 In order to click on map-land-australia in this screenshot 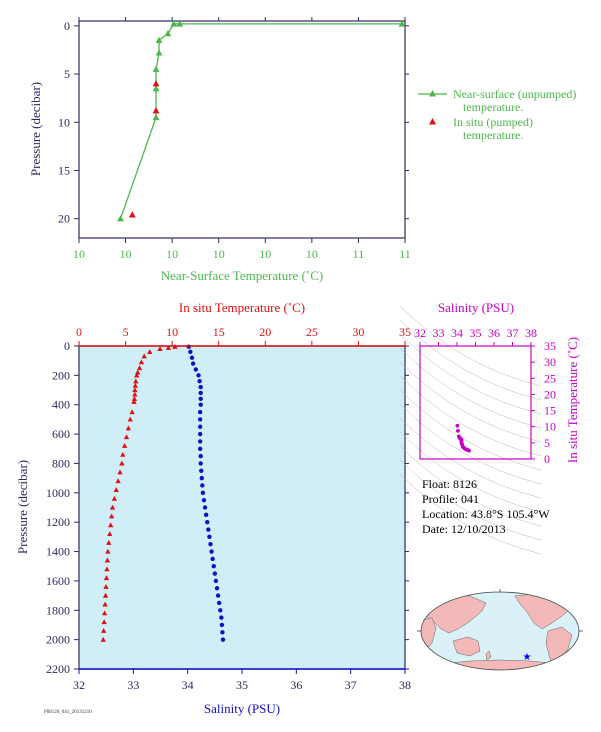, I will do `click(466, 646)`.